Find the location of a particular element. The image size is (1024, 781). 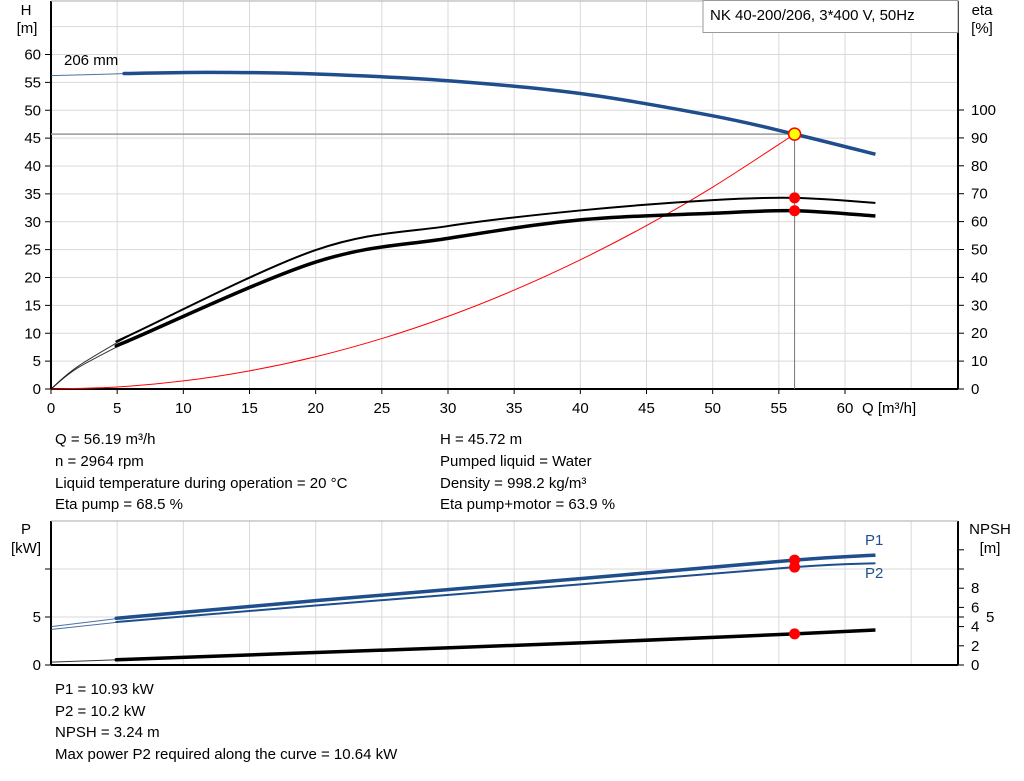

h-axis-unit: [m] is located at coordinates (27, 28).